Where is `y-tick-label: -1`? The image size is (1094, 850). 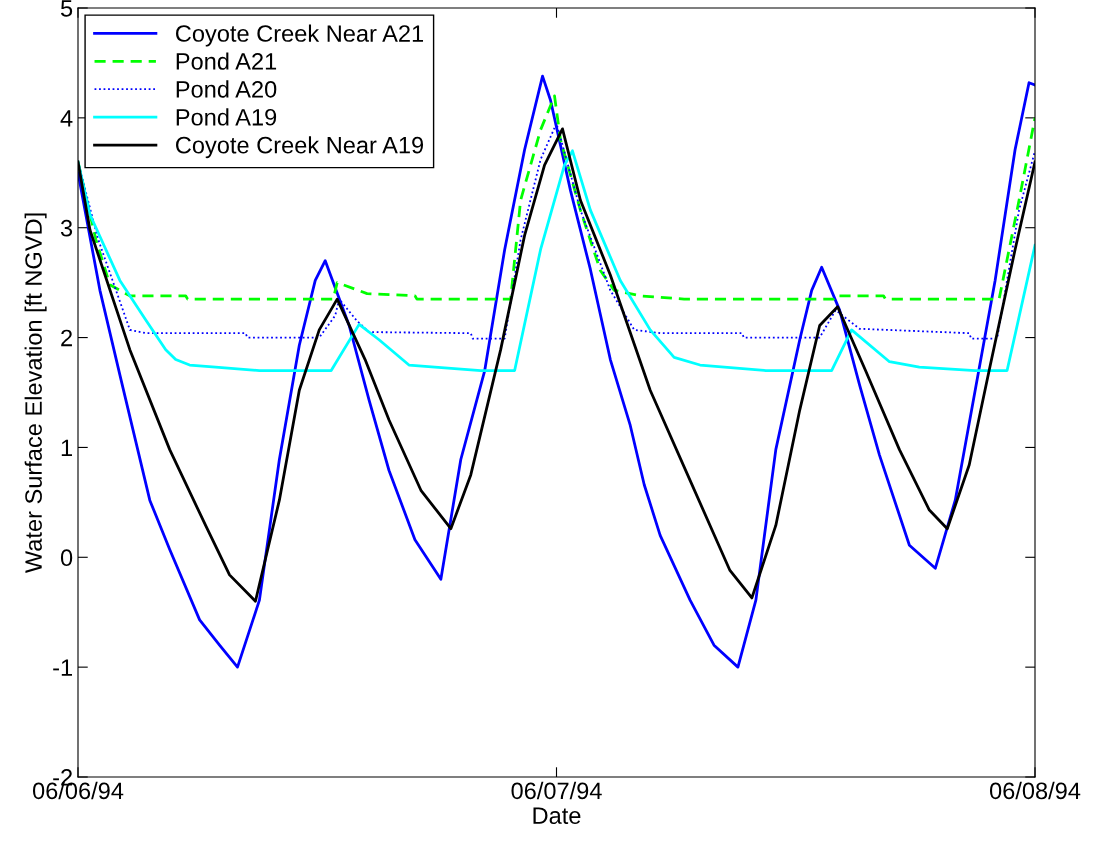
y-tick-label: -1 is located at coordinates (62, 667).